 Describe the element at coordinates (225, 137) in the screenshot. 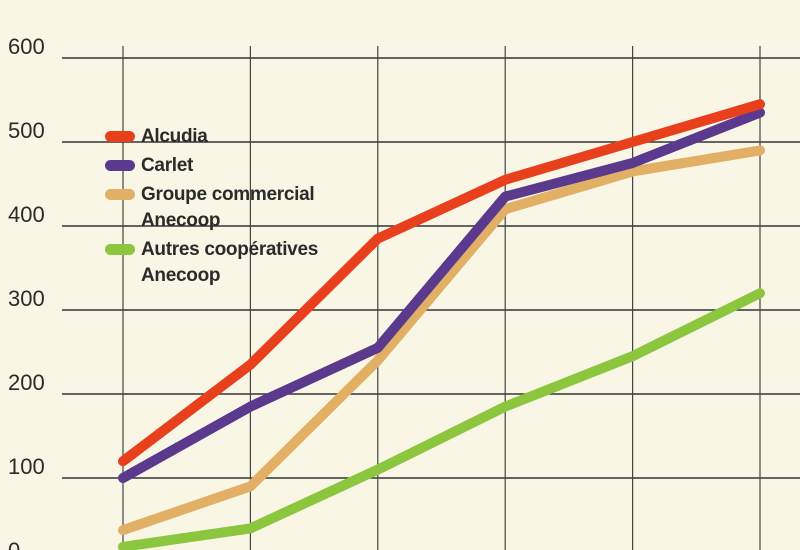

I see `legend-item: Alcudia` at that location.